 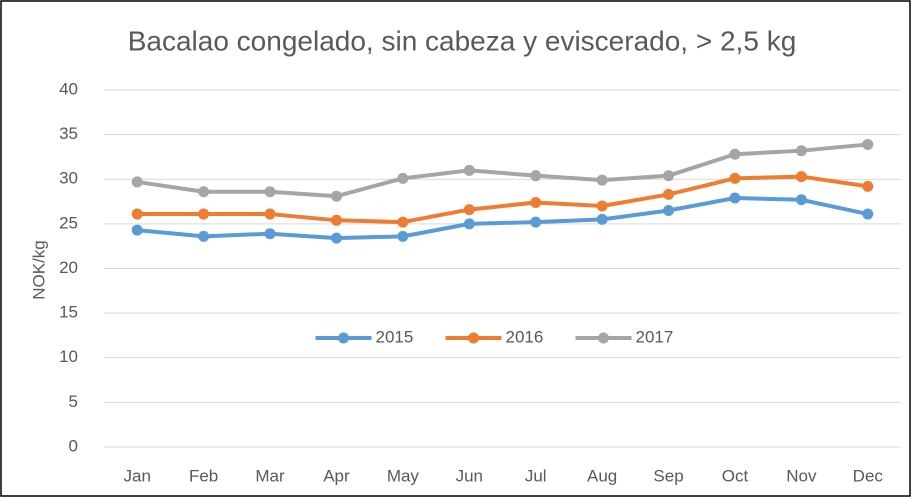 I want to click on x-tick-label: Nov, so click(x=801, y=475).